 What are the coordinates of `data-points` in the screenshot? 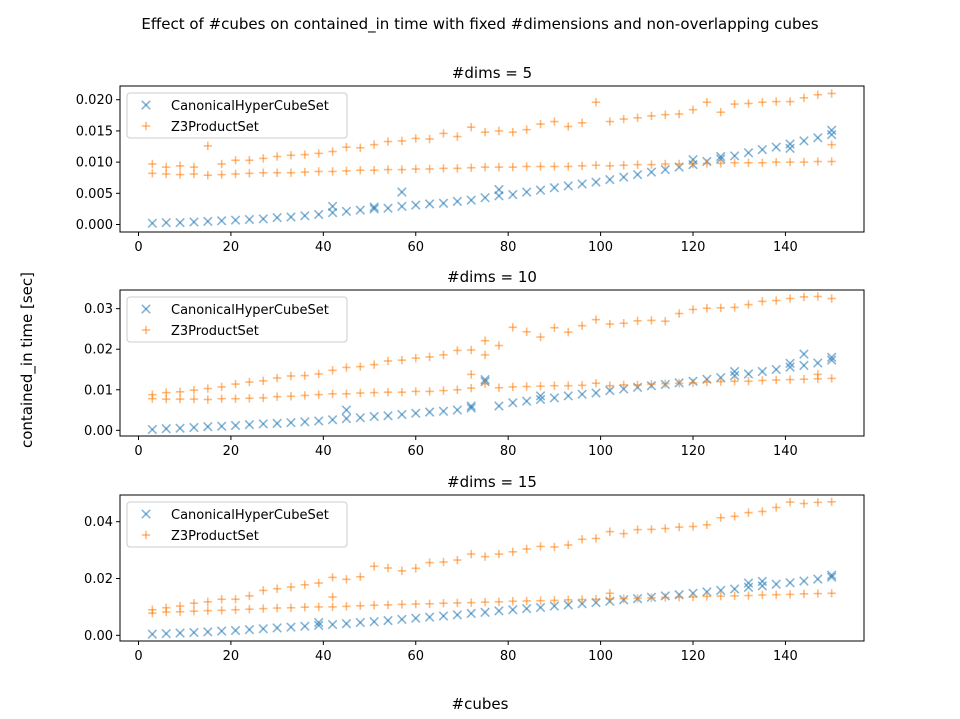 It's located at (492, 159).